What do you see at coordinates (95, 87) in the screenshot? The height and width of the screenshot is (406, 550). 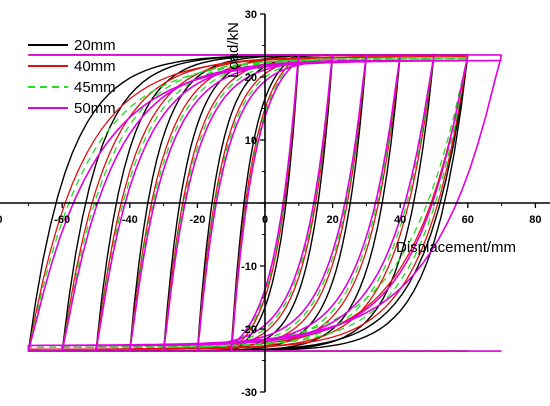 I see `legend-label: 45mm` at bounding box center [95, 87].